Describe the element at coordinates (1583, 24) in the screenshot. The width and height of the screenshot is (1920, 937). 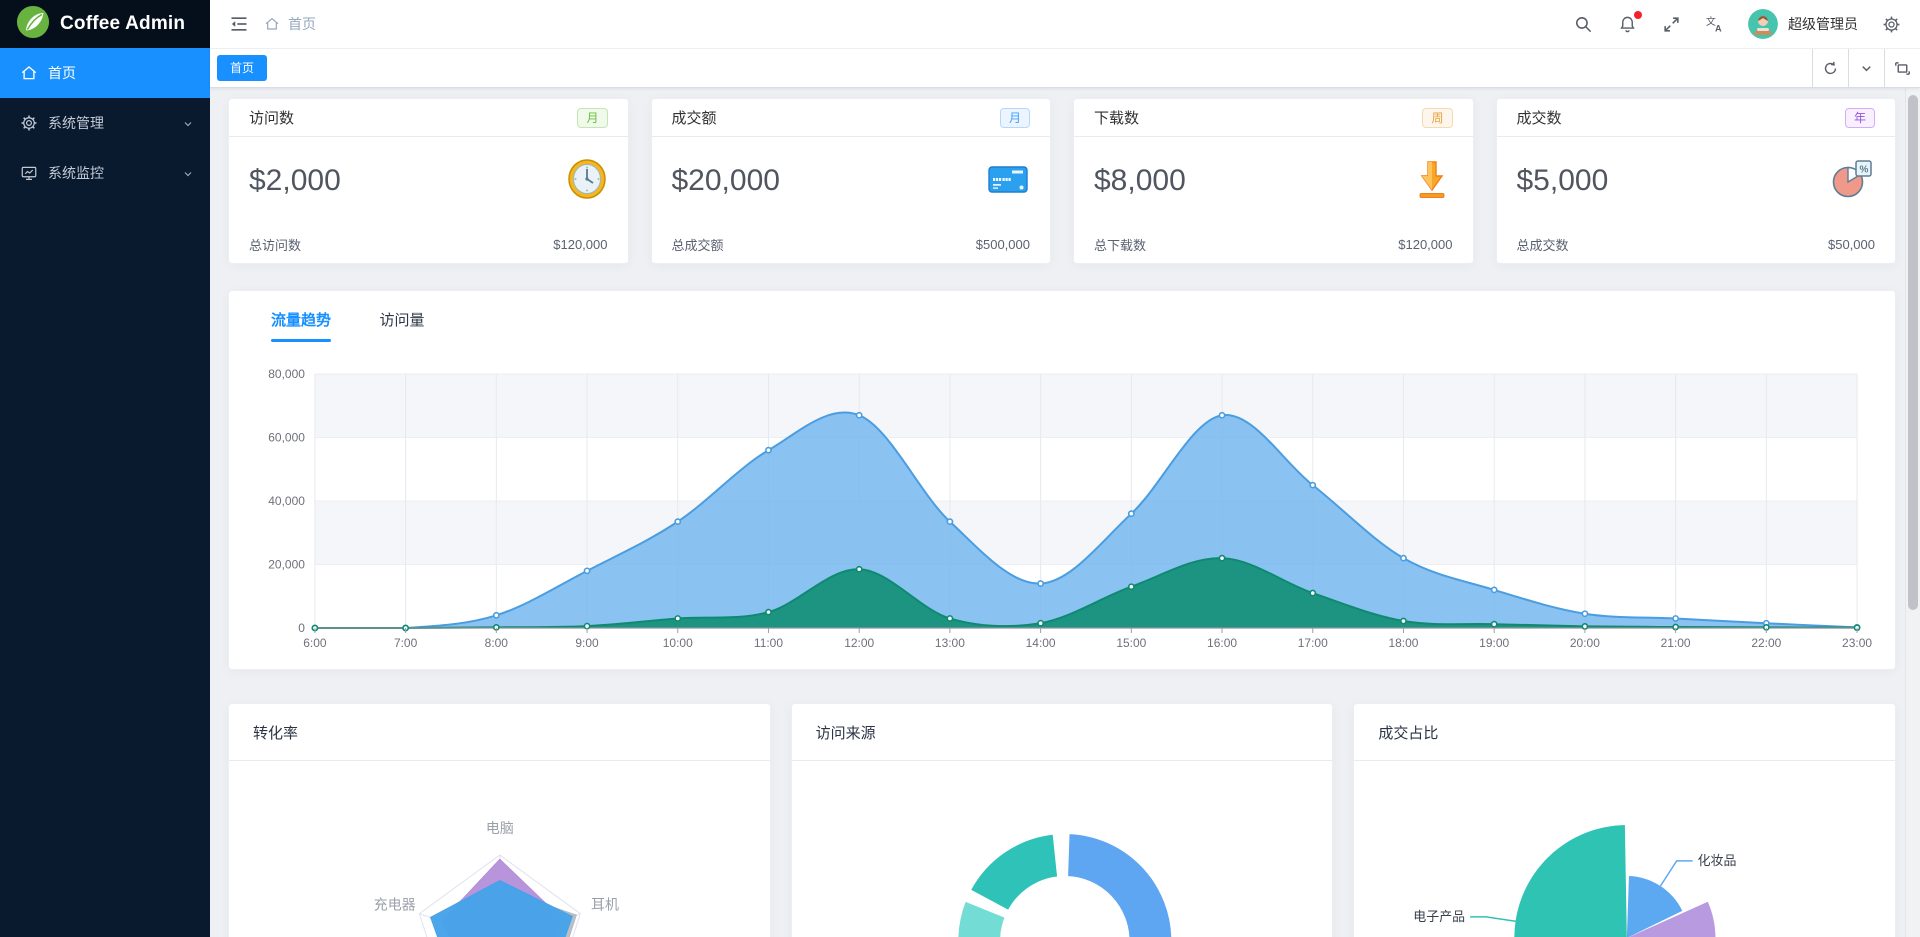
I see `search-icon` at that location.